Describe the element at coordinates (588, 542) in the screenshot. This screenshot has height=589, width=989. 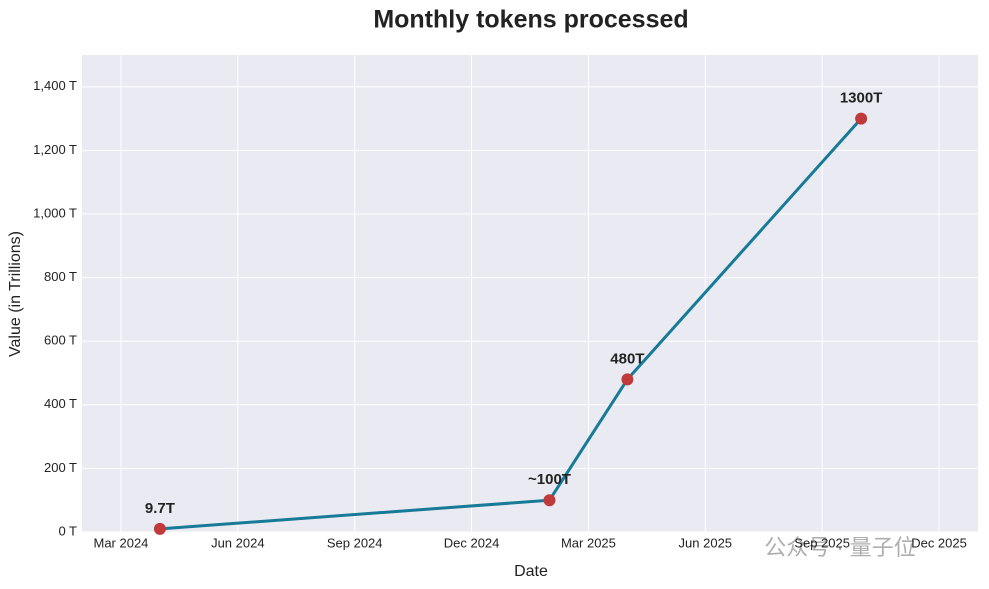
I see `x-tick-label: Mar 2025` at that location.